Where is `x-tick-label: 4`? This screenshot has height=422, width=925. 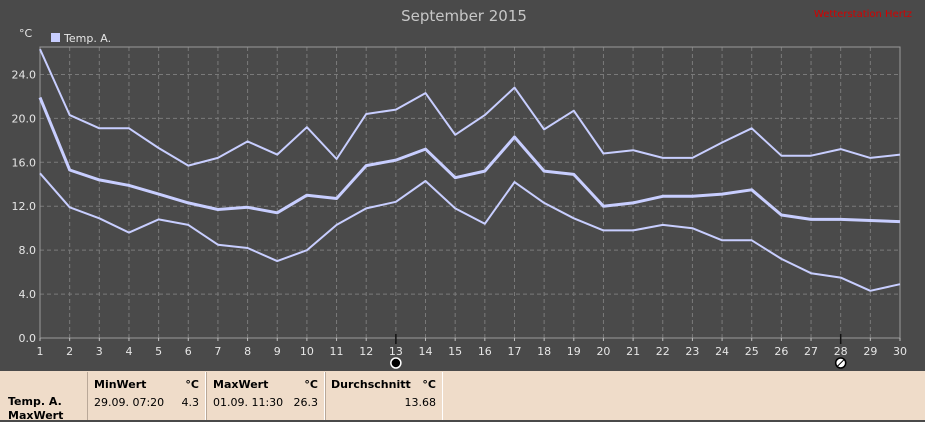 x-tick-label: 4 is located at coordinates (128, 351).